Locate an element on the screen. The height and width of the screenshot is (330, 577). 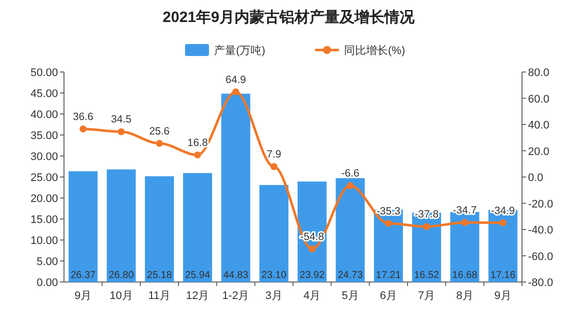
y2-tick-label: 60.0 is located at coordinates (539, 99).